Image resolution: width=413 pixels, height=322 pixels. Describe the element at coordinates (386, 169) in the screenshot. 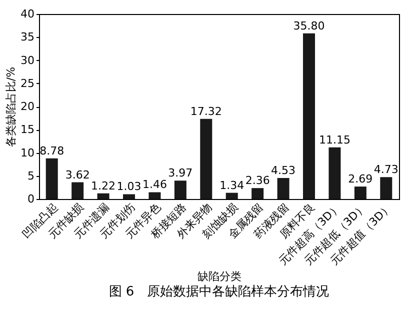

I see `data-label: 4.73` at that location.